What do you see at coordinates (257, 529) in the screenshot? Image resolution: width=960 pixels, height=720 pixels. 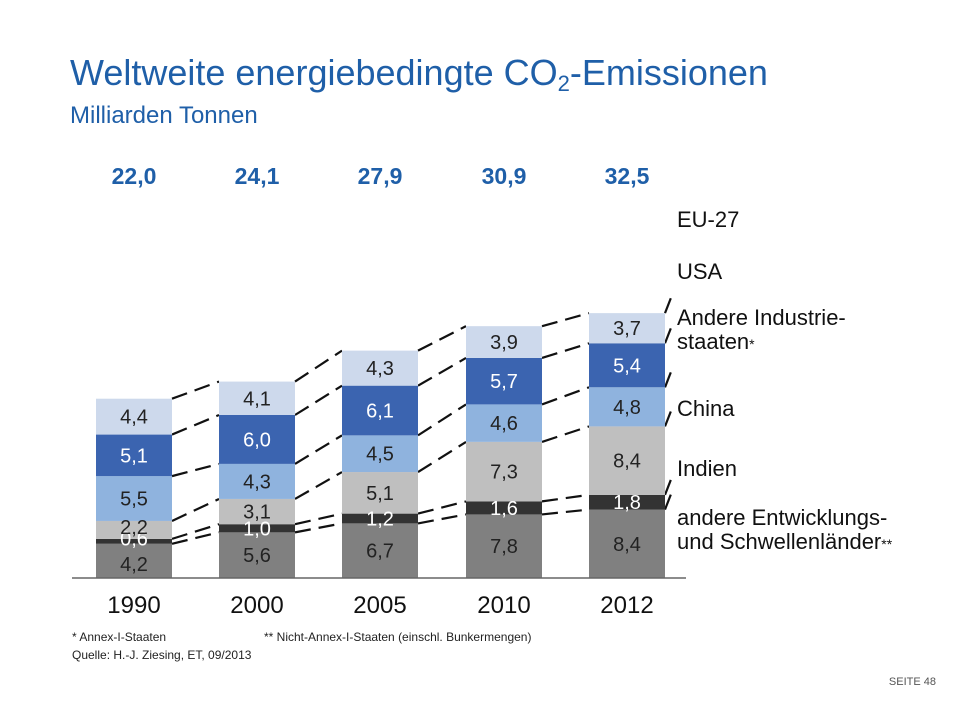 I see `data-label: 1,0` at bounding box center [257, 529].